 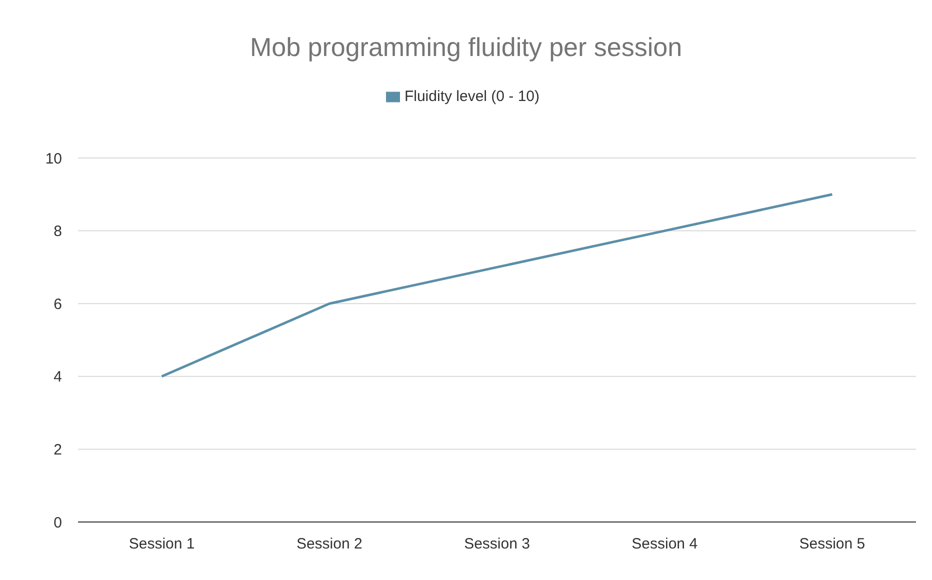 I want to click on chart-title: Mob programming fluidity per session, so click(x=466, y=47).